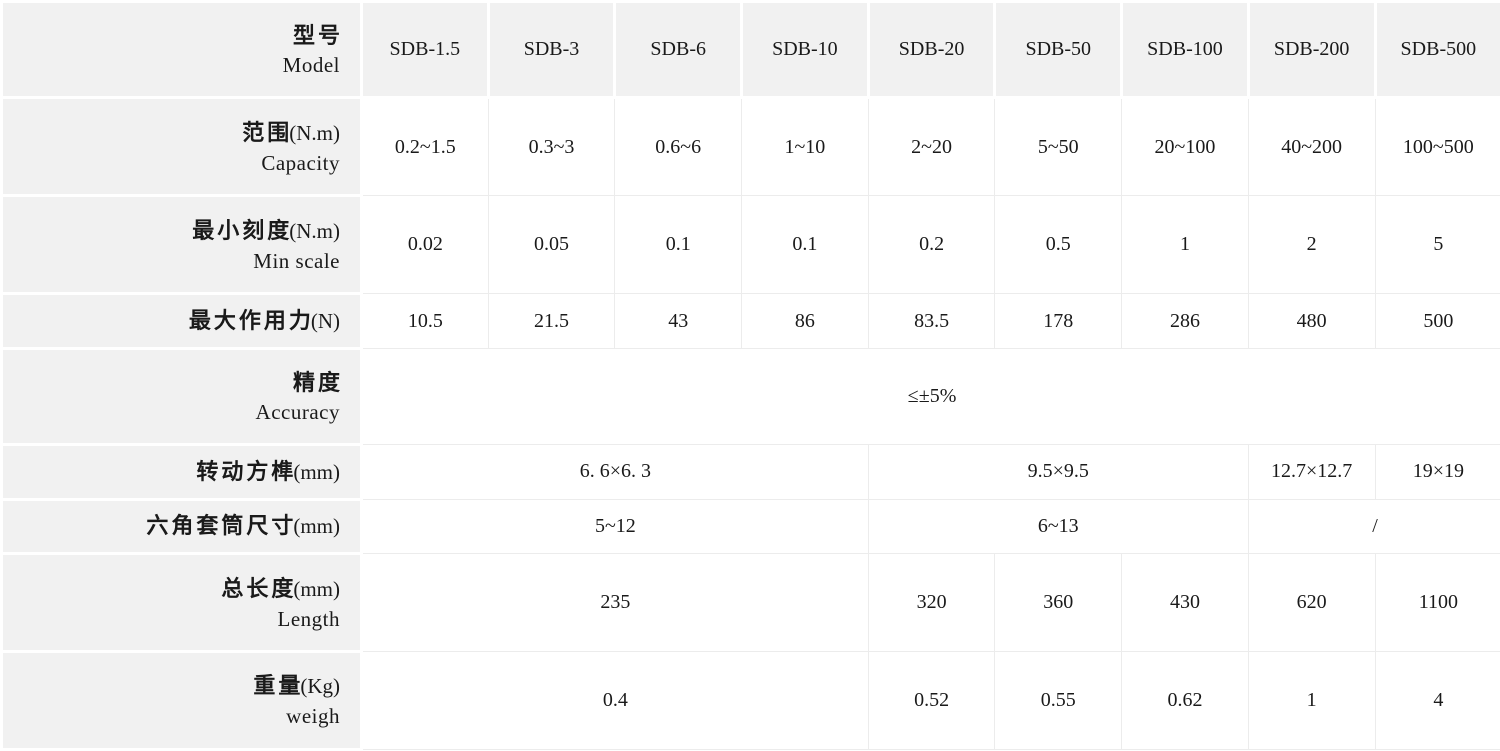  I want to click on table-row-hex-socket: 六角套筒尺寸(mm) 5~12 6~13 /, so click(750, 526).